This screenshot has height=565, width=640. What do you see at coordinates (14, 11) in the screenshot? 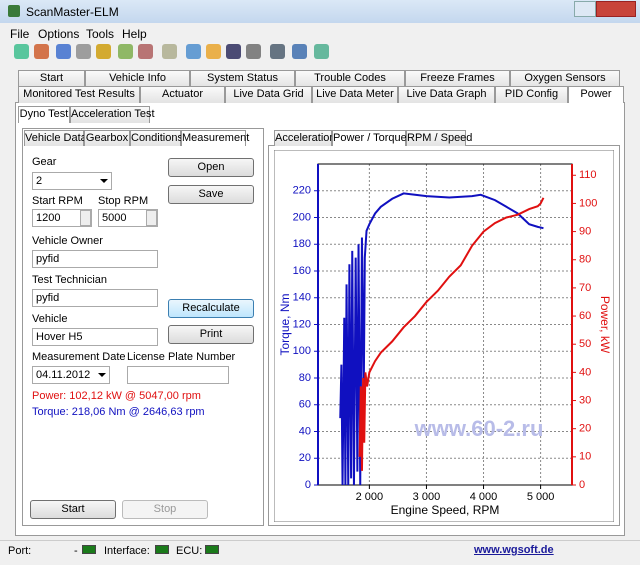
I see `app-icon` at bounding box center [14, 11].